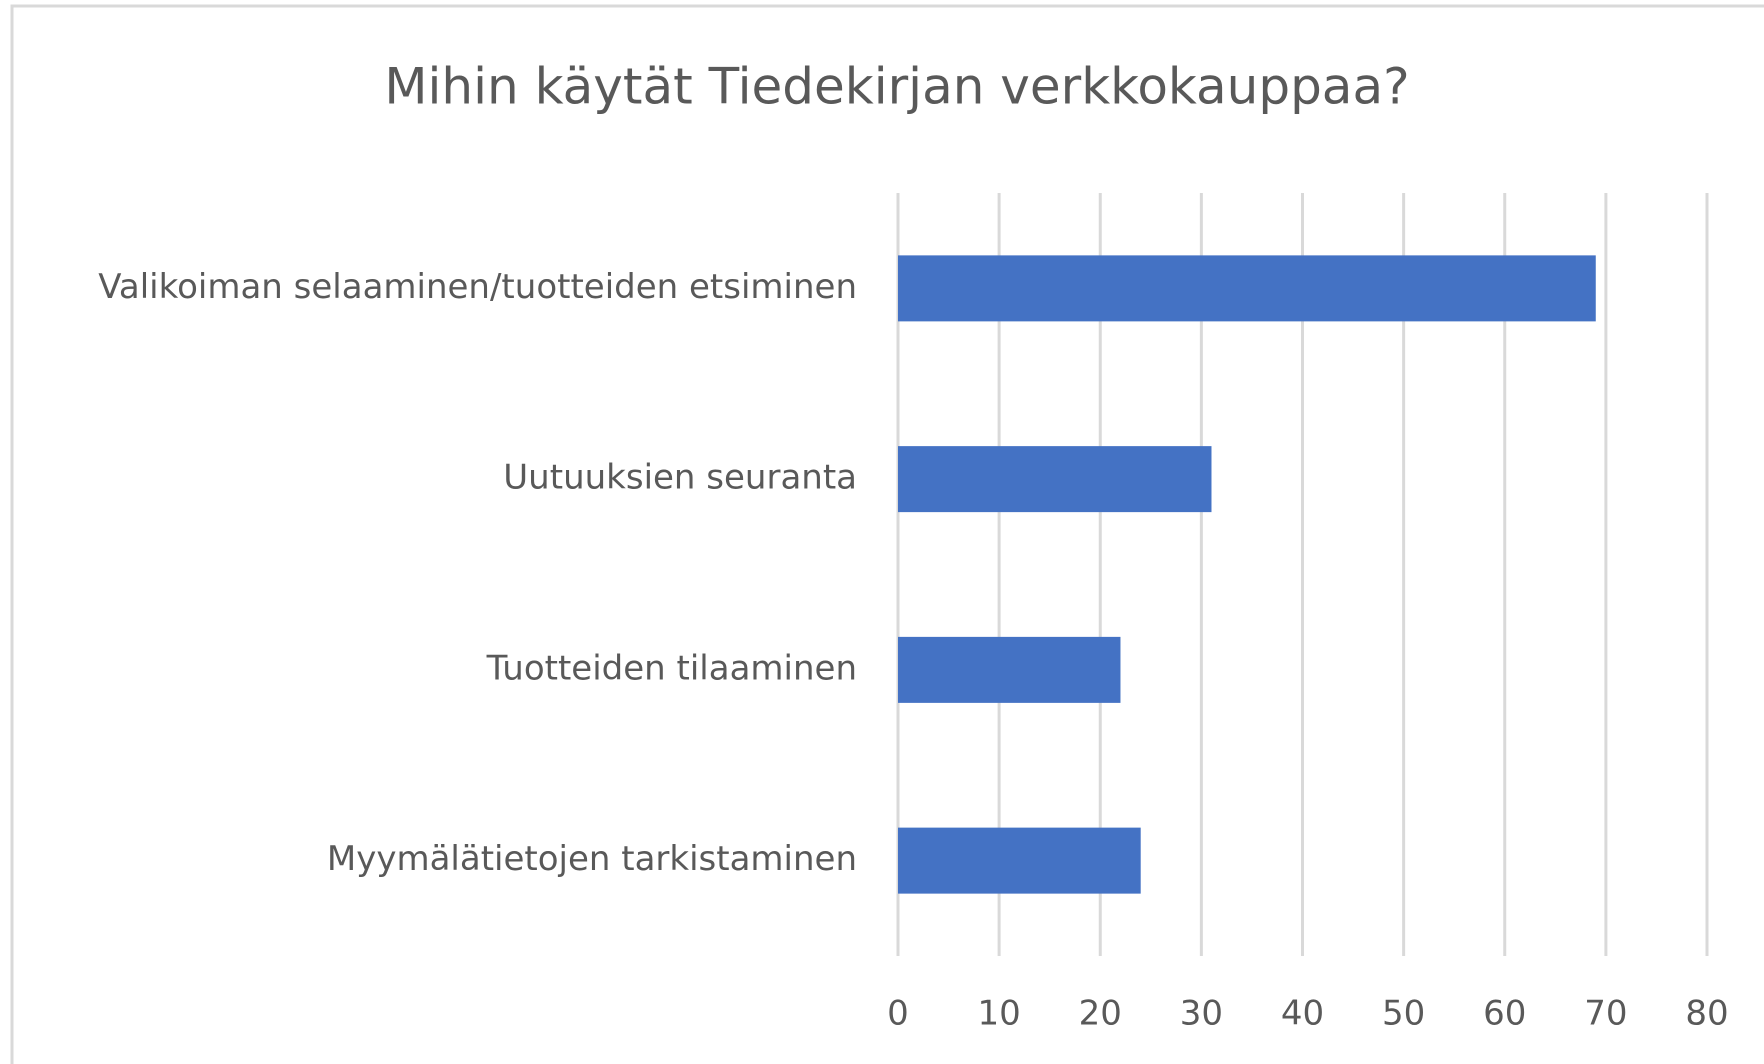 This screenshot has width=1764, height=1064. Describe the element at coordinates (1605, 1014) in the screenshot. I see `x-tick-label: 70` at that location.